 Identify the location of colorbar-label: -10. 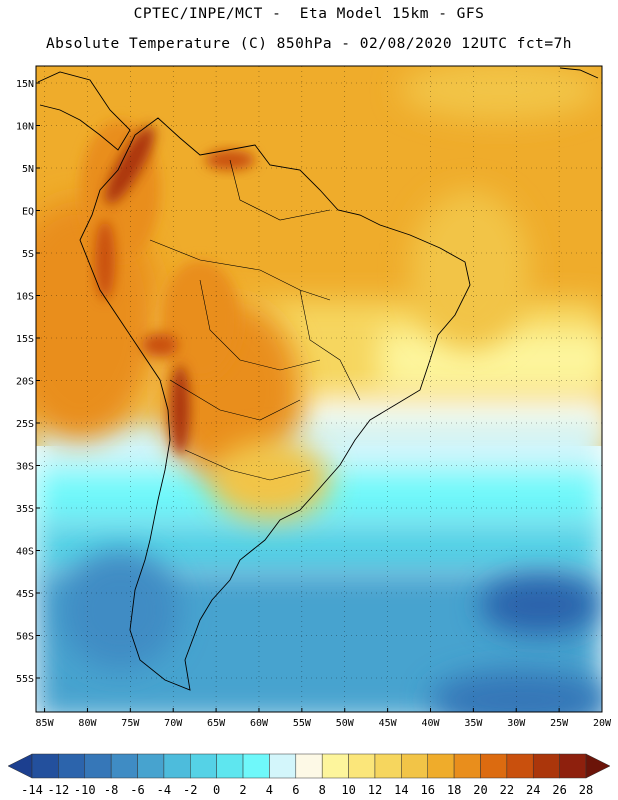
(85, 790).